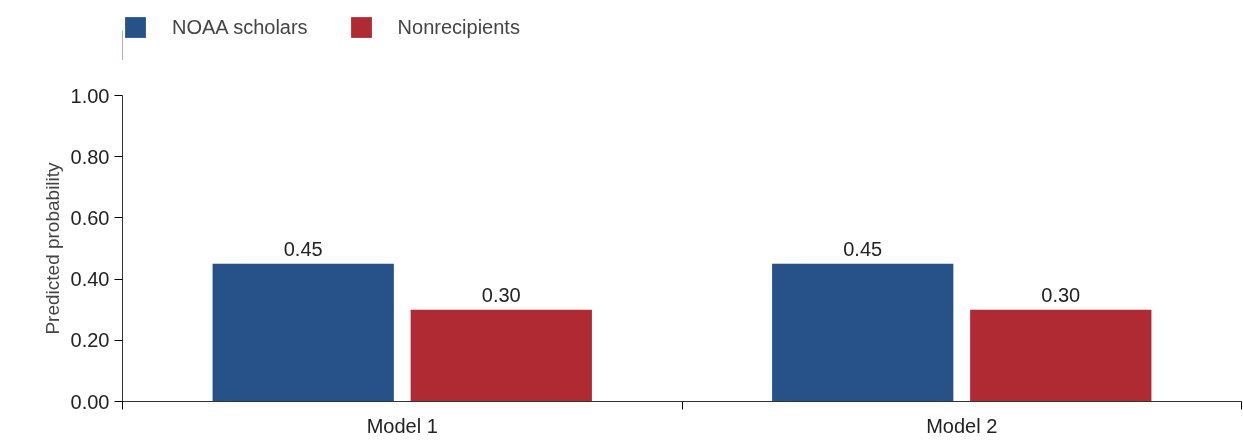 The width and height of the screenshot is (1243, 442). What do you see at coordinates (90, 401) in the screenshot?
I see `y-tick-label: 0.00` at bounding box center [90, 401].